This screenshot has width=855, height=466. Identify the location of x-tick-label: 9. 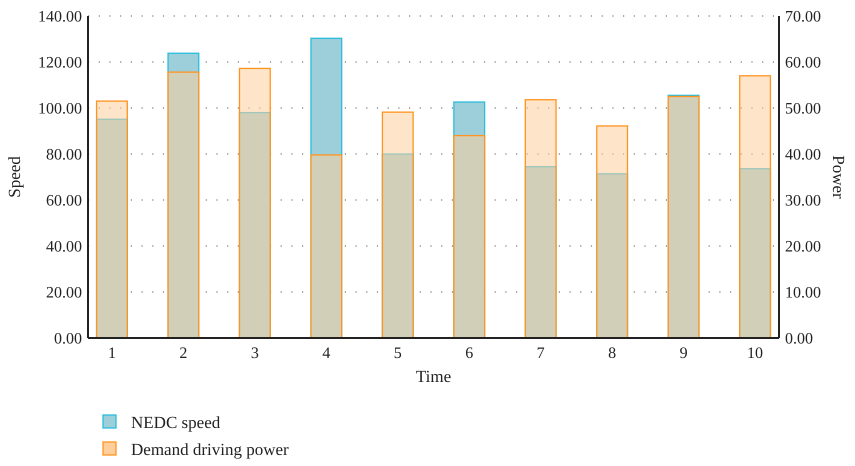
(684, 353).